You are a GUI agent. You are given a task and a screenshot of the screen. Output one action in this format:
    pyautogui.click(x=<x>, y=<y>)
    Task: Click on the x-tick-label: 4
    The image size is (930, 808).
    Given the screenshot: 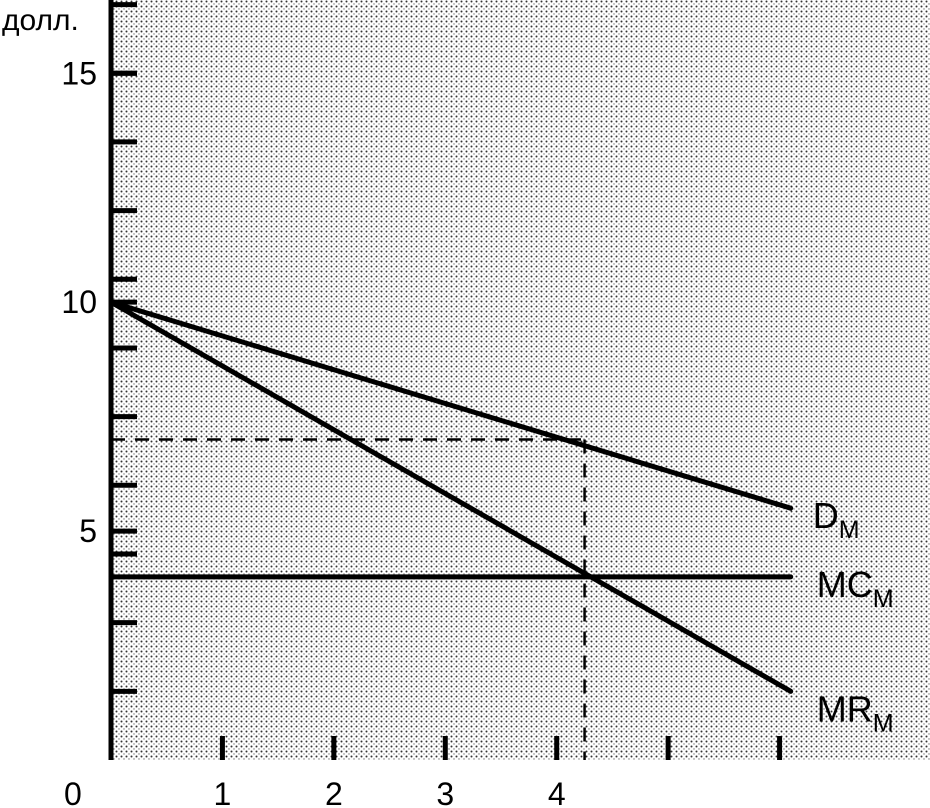 What is the action you would take?
    pyautogui.click(x=557, y=792)
    